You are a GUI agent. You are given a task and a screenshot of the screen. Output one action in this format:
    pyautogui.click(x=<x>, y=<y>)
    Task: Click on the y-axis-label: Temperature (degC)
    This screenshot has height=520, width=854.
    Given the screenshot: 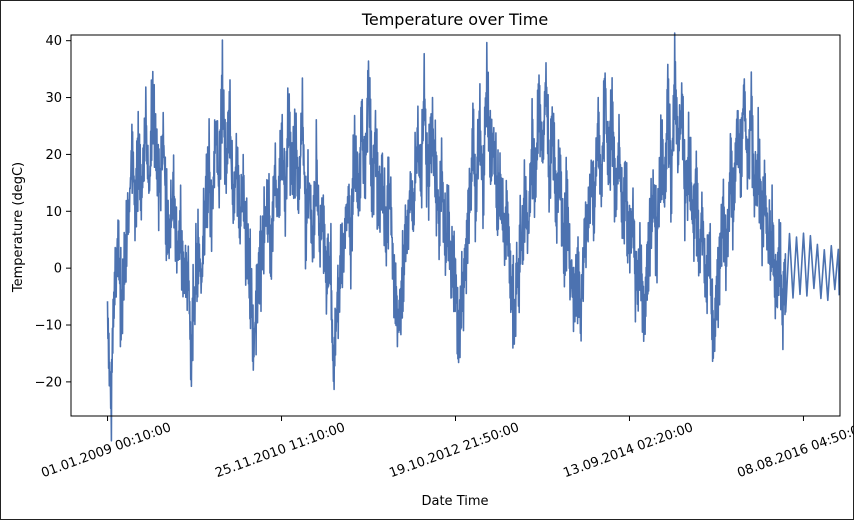 What is the action you would take?
    pyautogui.click(x=18, y=227)
    